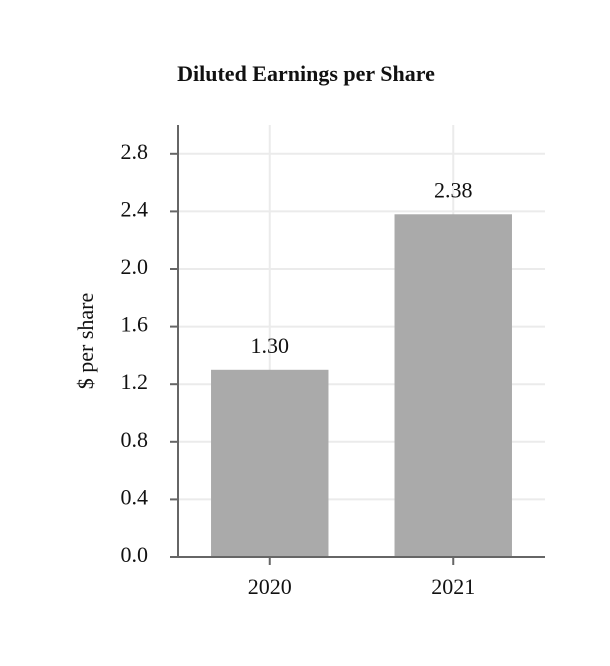 The width and height of the screenshot is (610, 666). What do you see at coordinates (453, 586) in the screenshot?
I see `x-tick-label: 2021` at bounding box center [453, 586].